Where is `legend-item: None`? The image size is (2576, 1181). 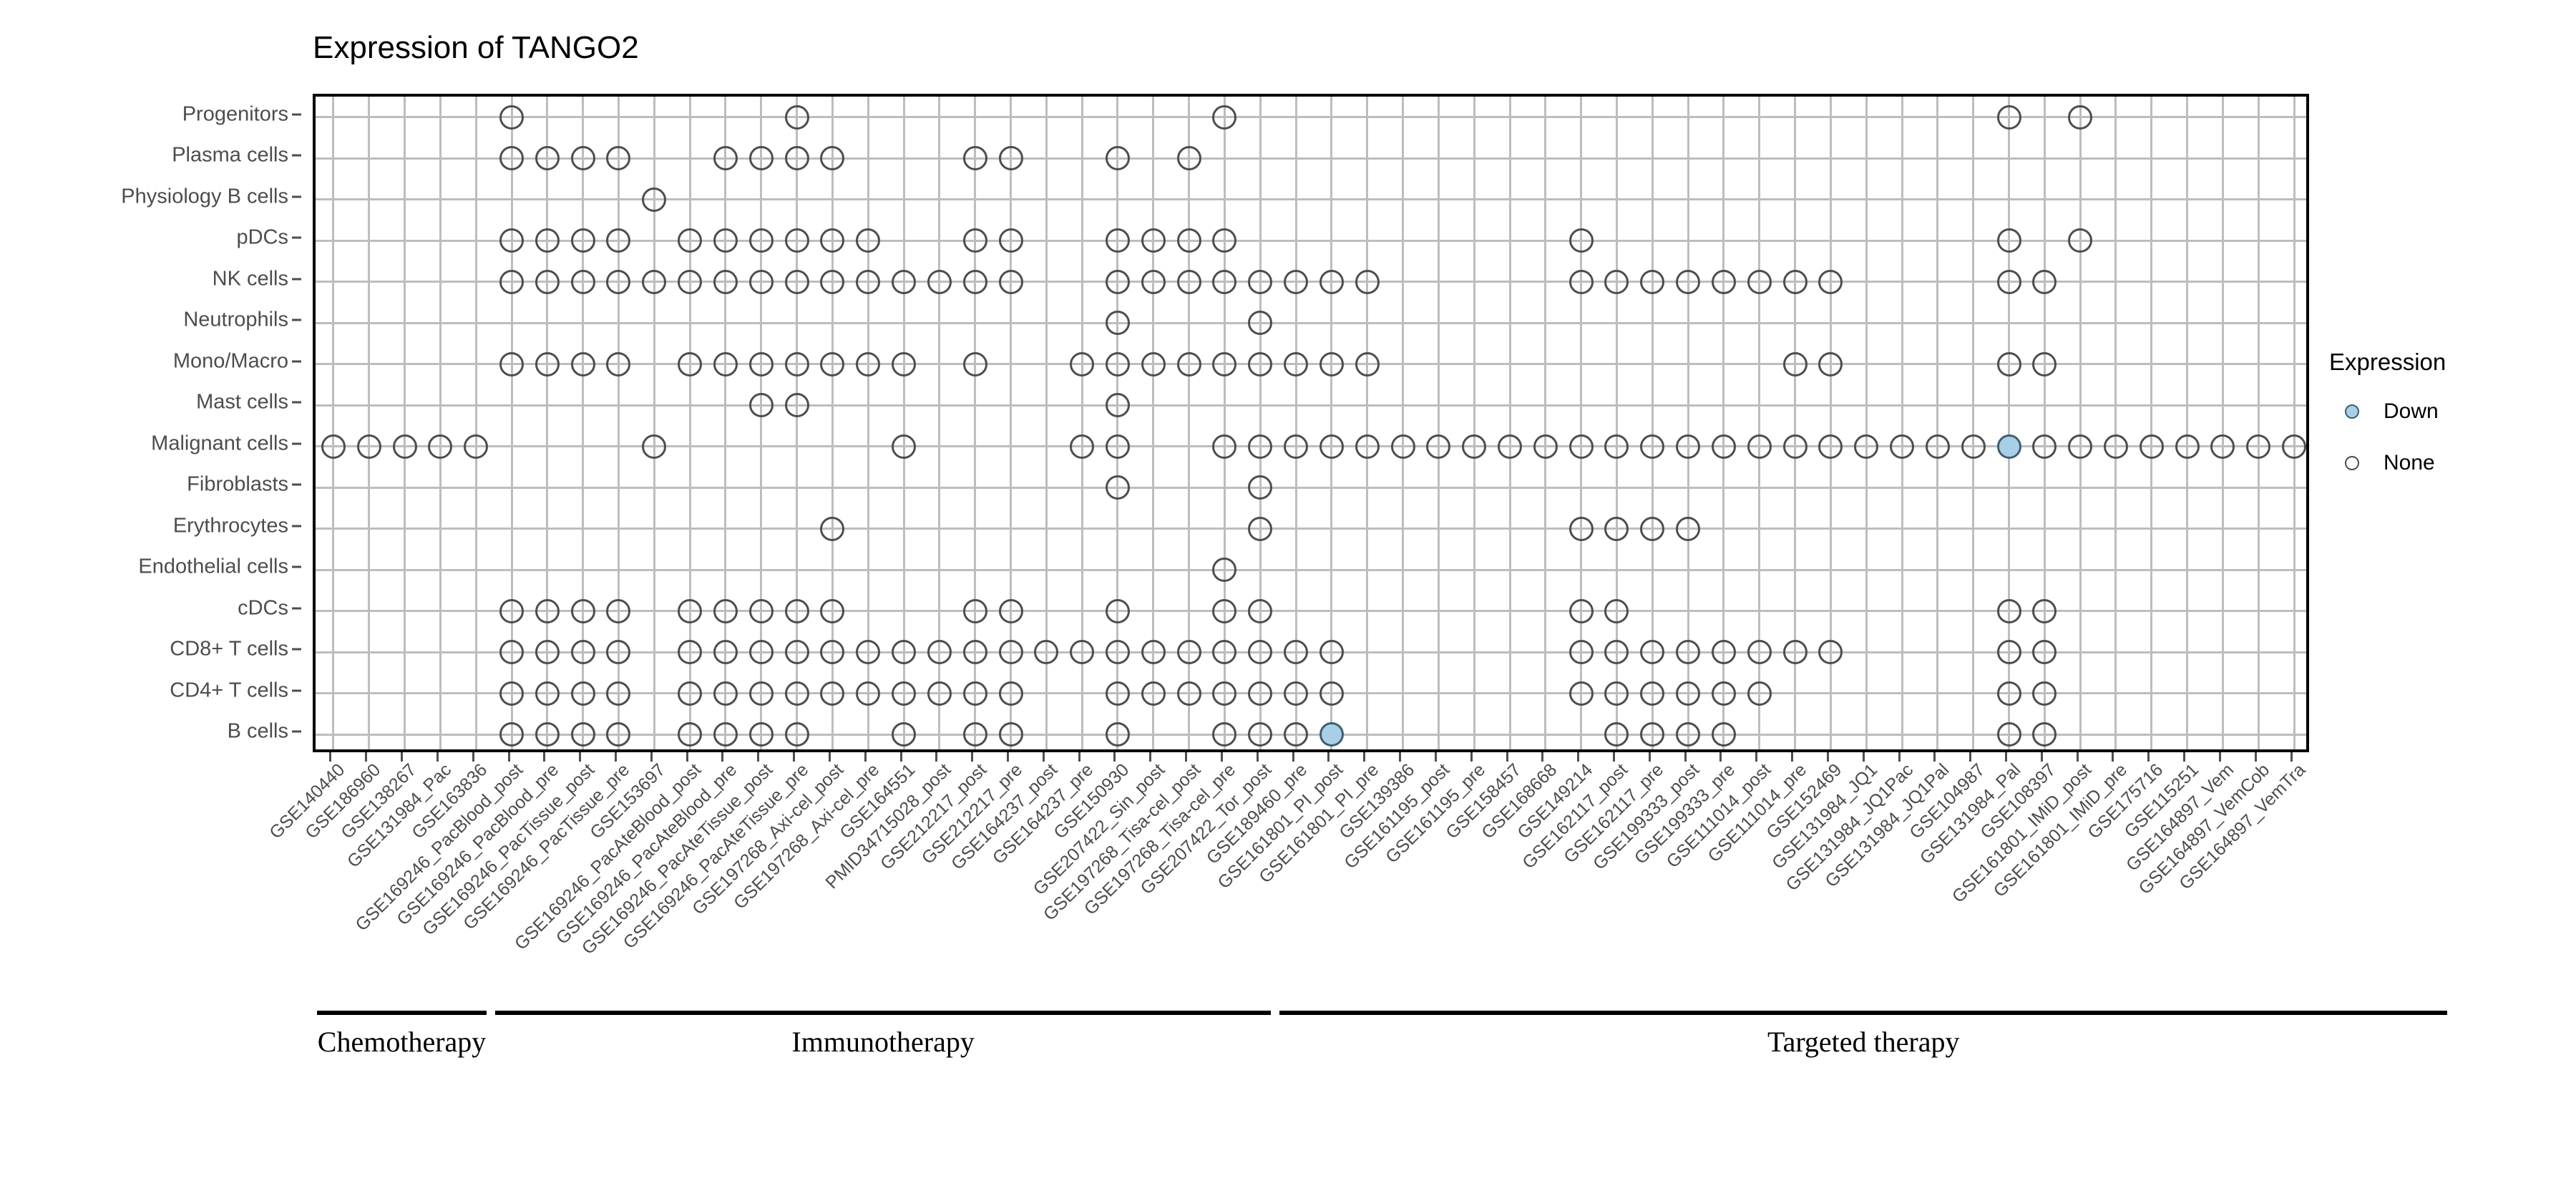
legend-item: None is located at coordinates (2384, 463).